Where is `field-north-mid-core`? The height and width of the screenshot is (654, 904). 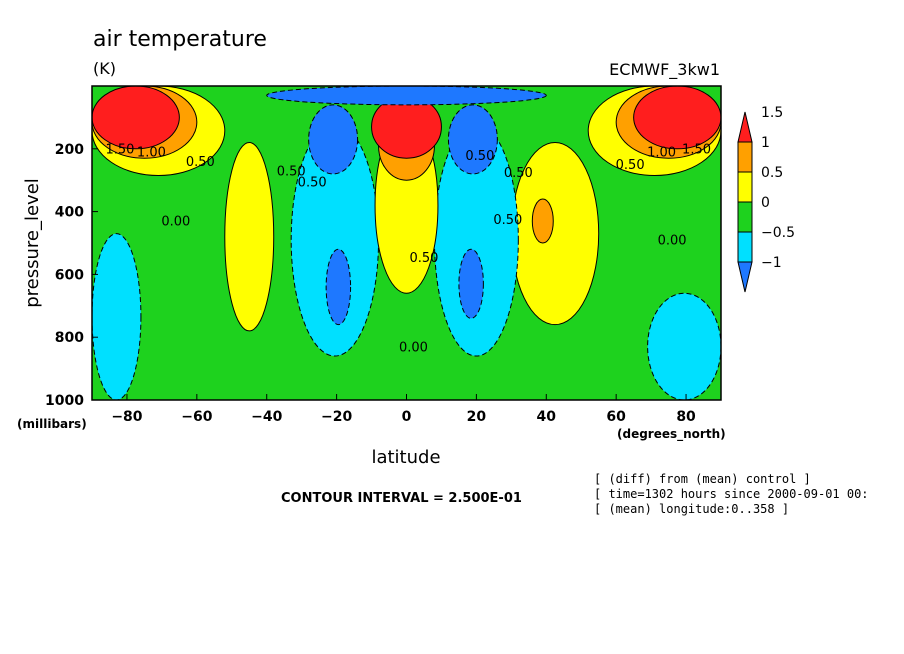 field-north-mid-core is located at coordinates (542, 221).